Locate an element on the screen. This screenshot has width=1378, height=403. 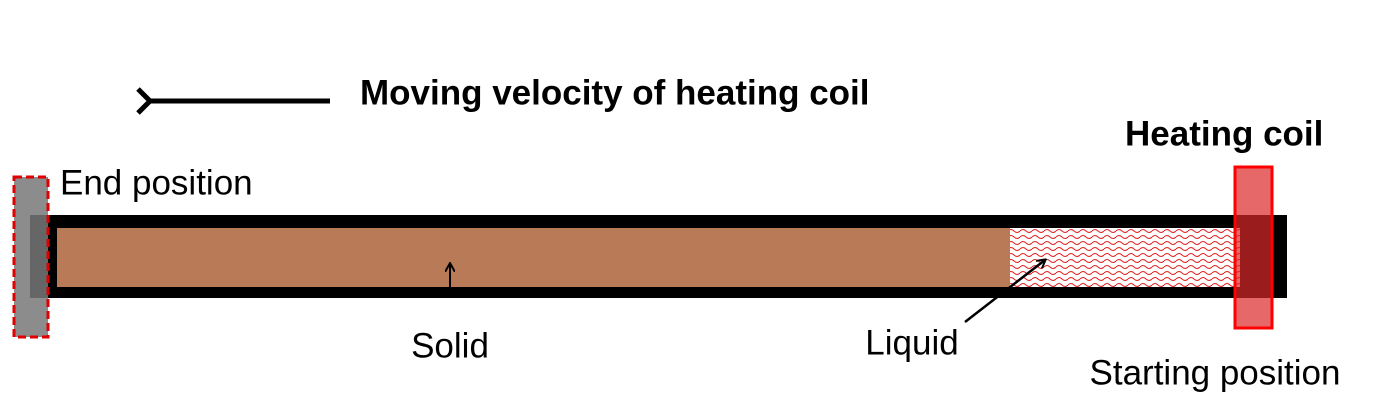
solid-region is located at coordinates (533, 257).